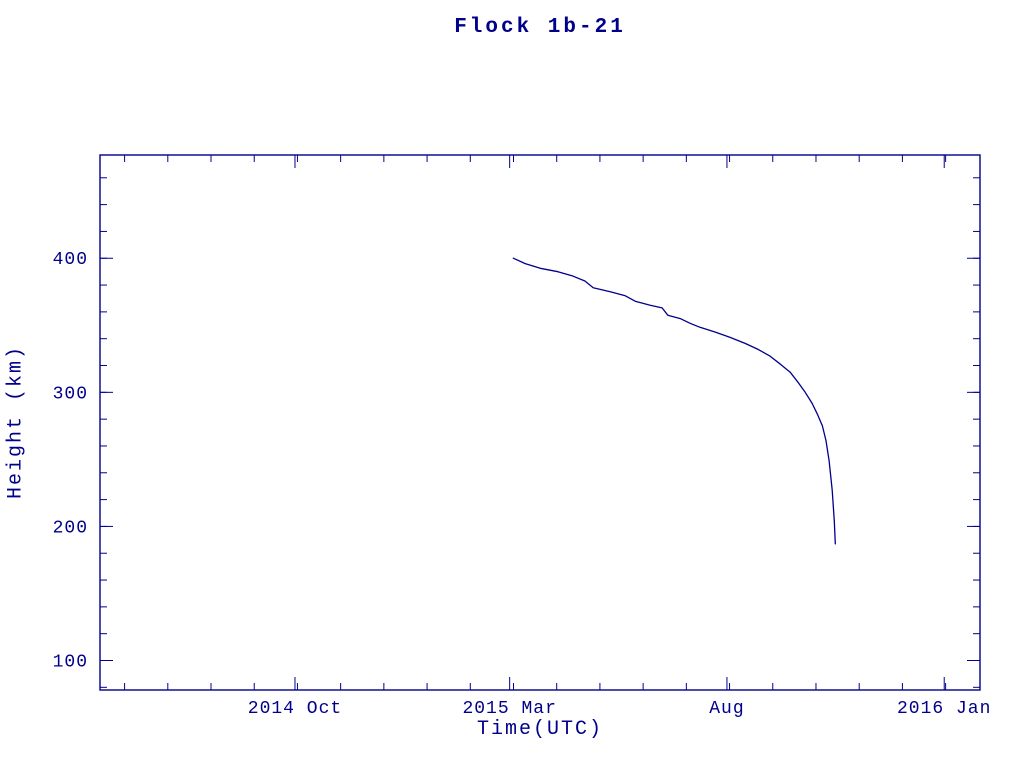  What do you see at coordinates (70, 260) in the screenshot?
I see `y-tick-label: 400` at bounding box center [70, 260].